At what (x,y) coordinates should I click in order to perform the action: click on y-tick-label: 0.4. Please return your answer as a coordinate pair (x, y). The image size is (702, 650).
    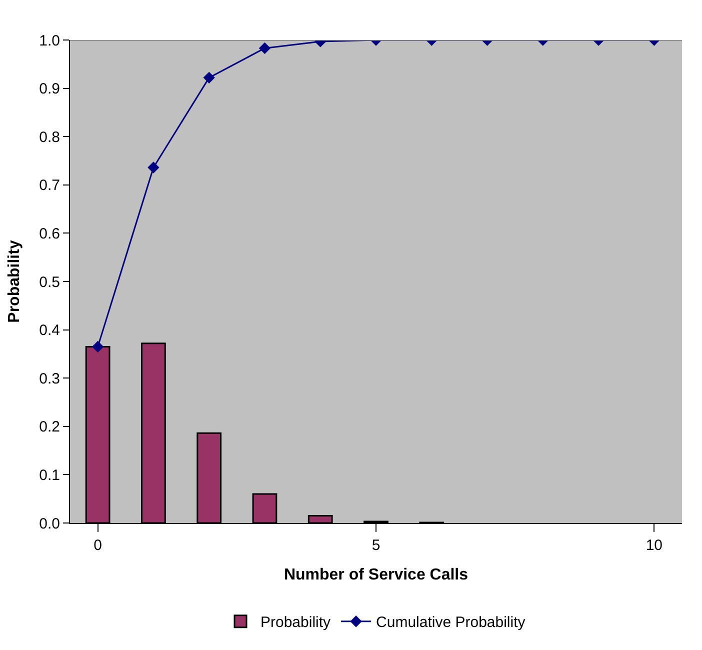
    Looking at the image, I should click on (49, 331).